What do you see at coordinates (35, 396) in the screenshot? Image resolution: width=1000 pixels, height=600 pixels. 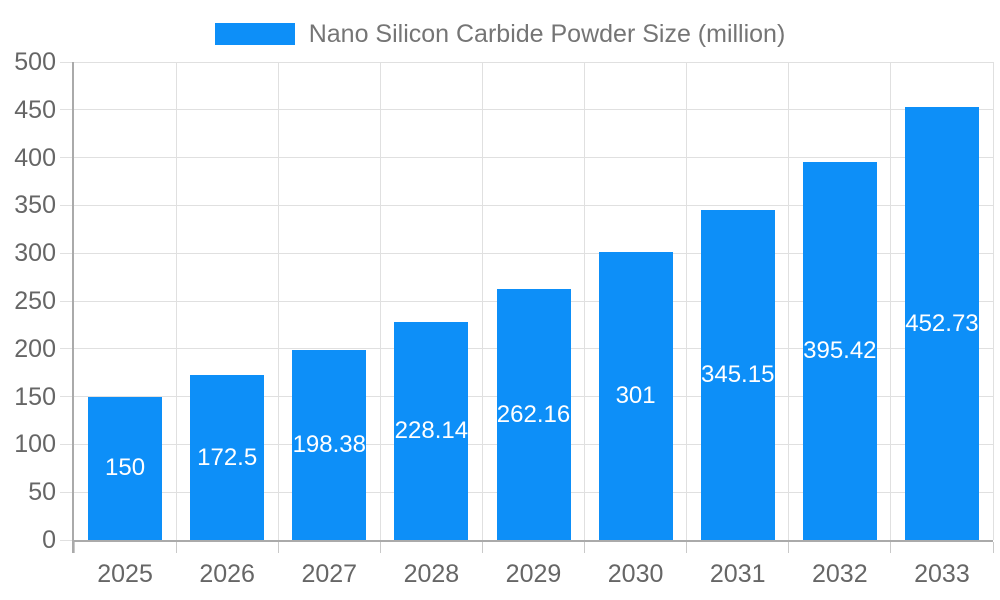 I see `y-tick-label: 150` at bounding box center [35, 396].